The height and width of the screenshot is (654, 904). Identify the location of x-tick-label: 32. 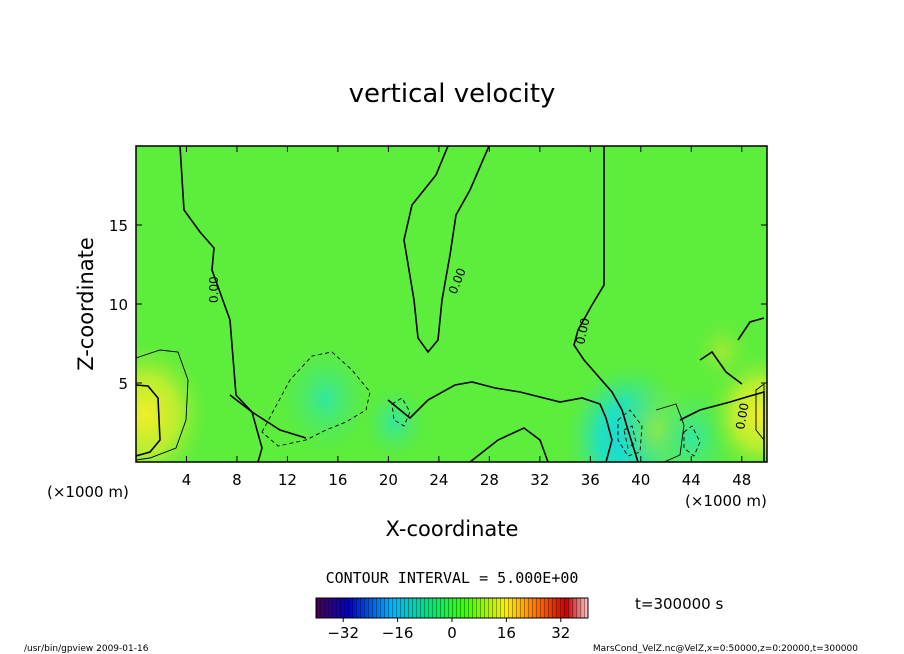
(539, 480).